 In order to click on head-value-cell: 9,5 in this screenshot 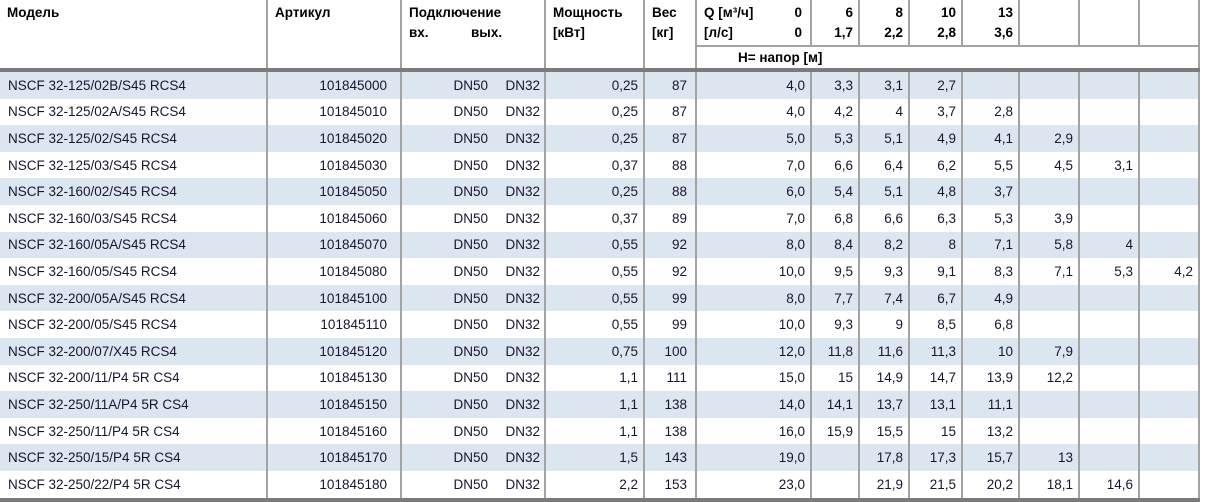, I will do `click(836, 271)`.